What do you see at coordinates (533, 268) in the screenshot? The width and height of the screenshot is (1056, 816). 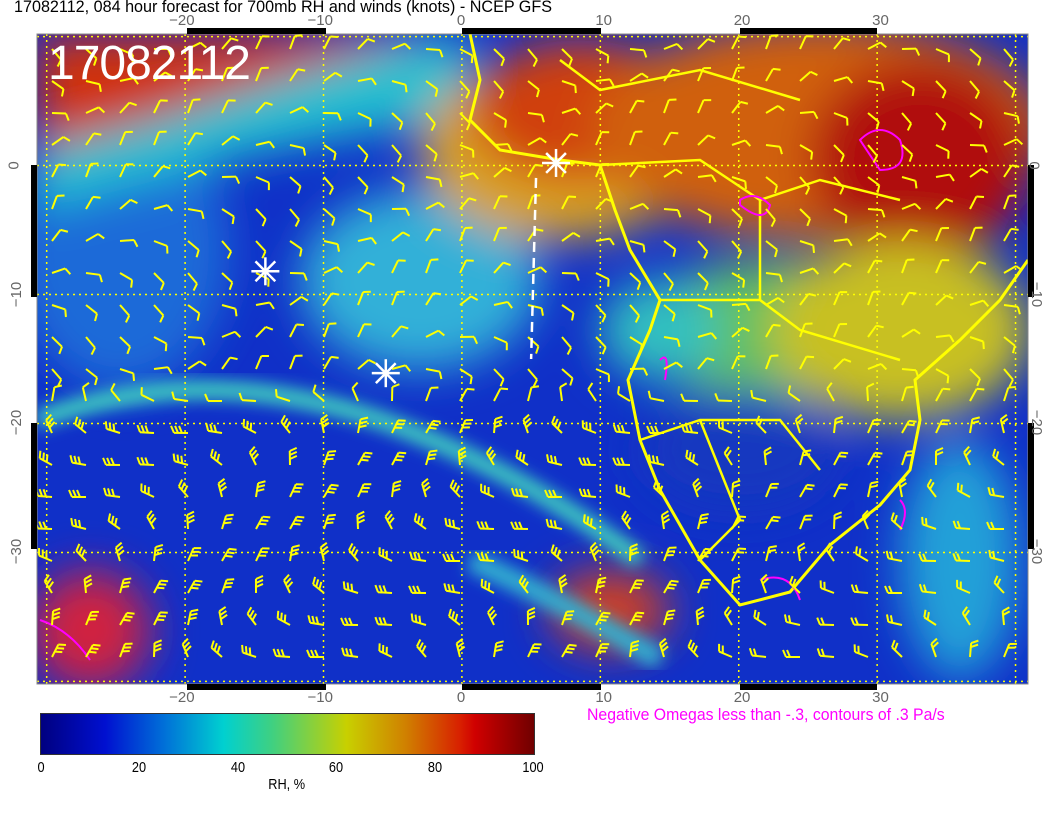 I see `track-line` at bounding box center [533, 268].